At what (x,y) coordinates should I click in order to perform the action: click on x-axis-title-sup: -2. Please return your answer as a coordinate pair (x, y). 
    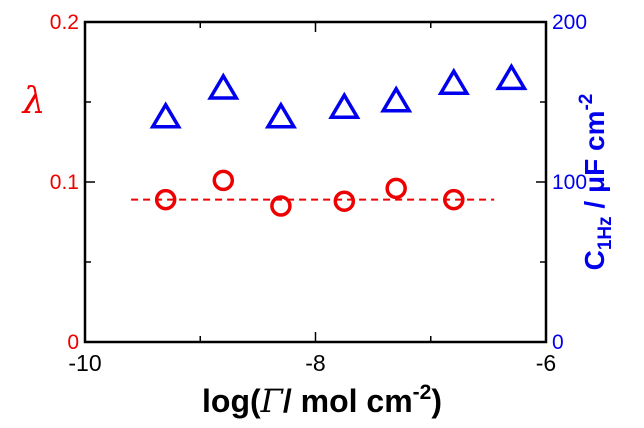
    Looking at the image, I should click on (422, 392).